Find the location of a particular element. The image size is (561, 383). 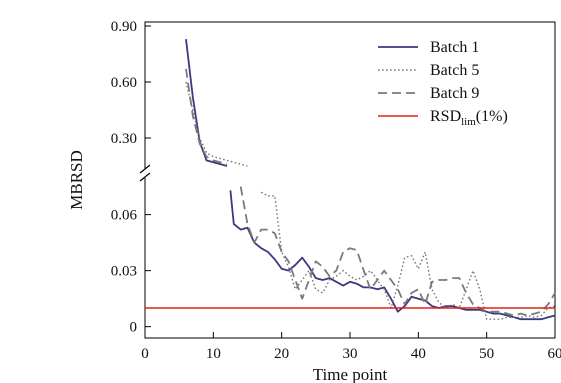

axis-break-gap is located at coordinates (145, 173).